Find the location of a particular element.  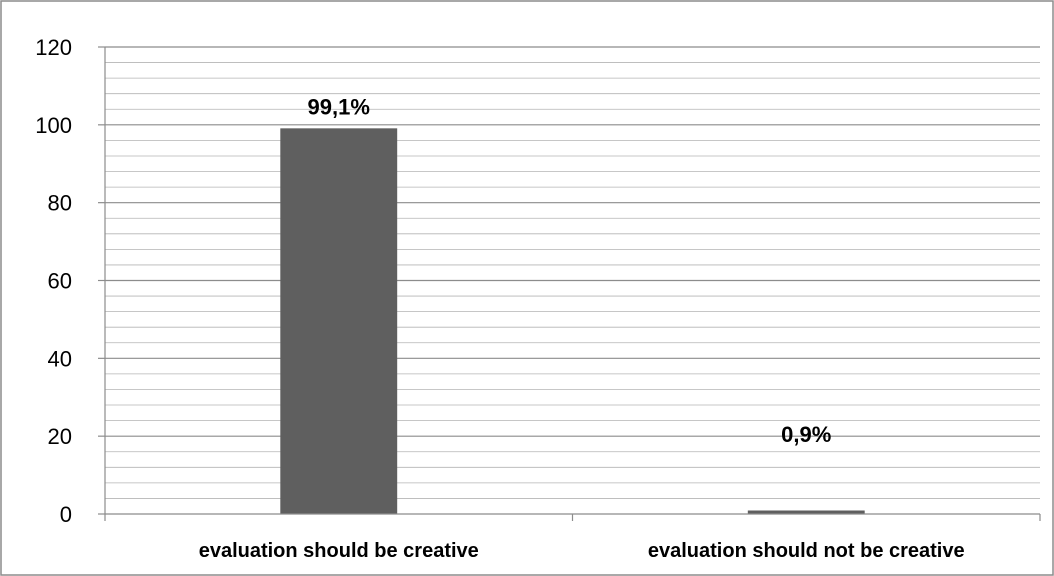

y-tick-label: 0 is located at coordinates (66, 514).